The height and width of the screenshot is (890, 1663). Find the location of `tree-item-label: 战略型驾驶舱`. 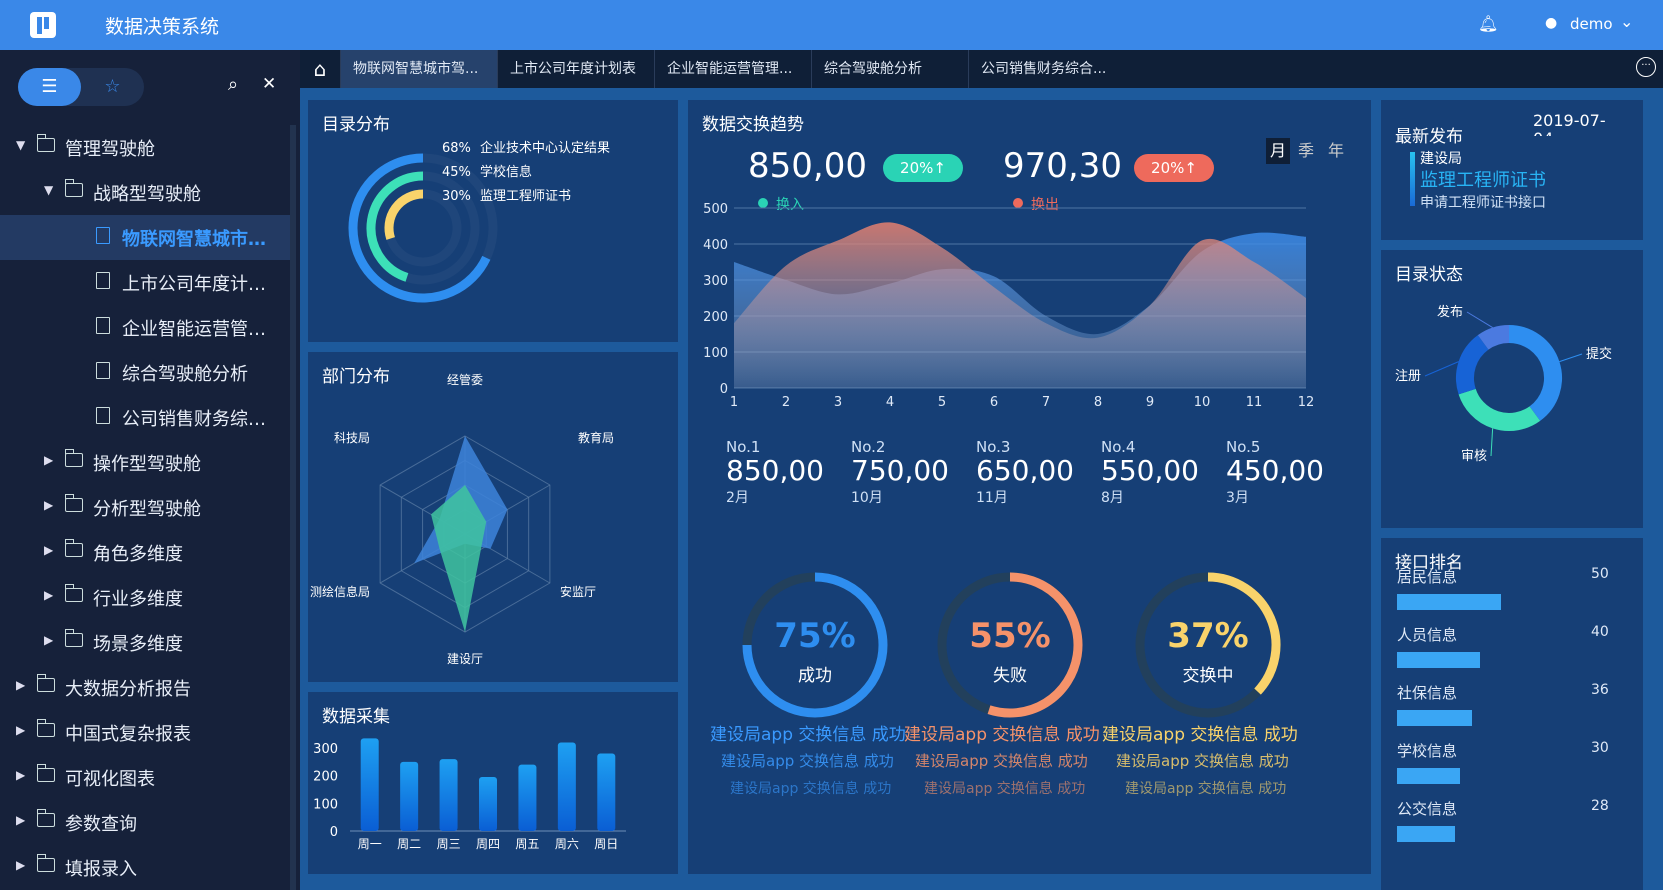

tree-item-label: 战略型驾驶舱 is located at coordinates (147, 194).